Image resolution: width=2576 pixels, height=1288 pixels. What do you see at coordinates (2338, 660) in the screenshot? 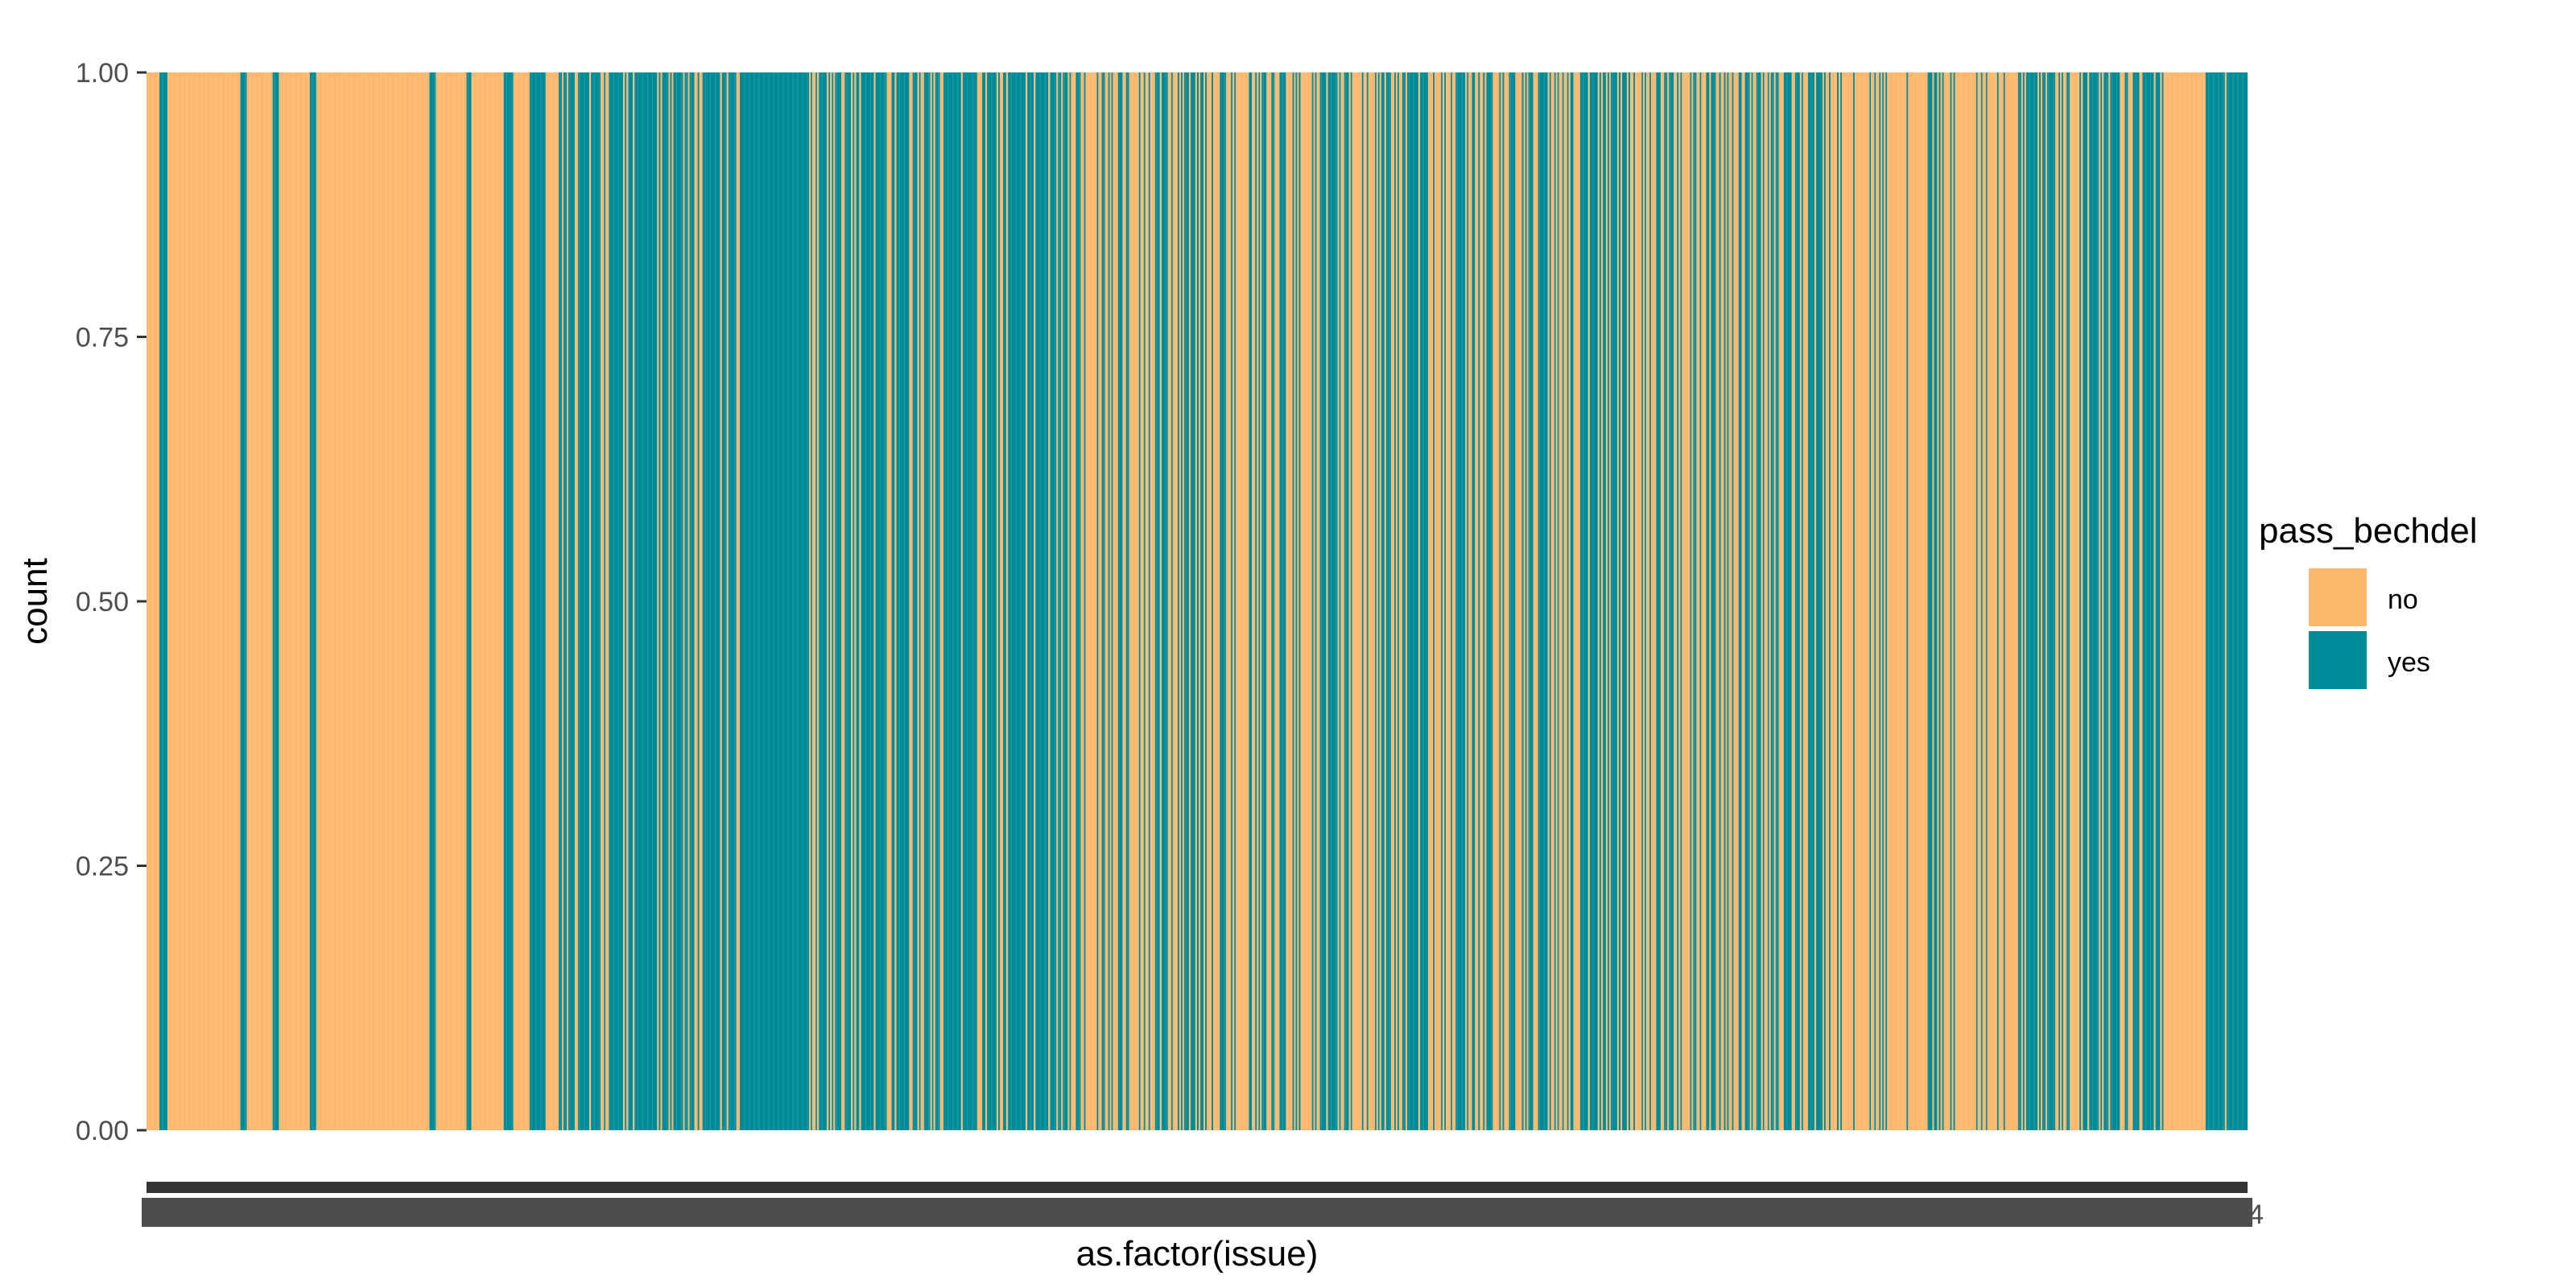
I see `legend-key-yes` at bounding box center [2338, 660].